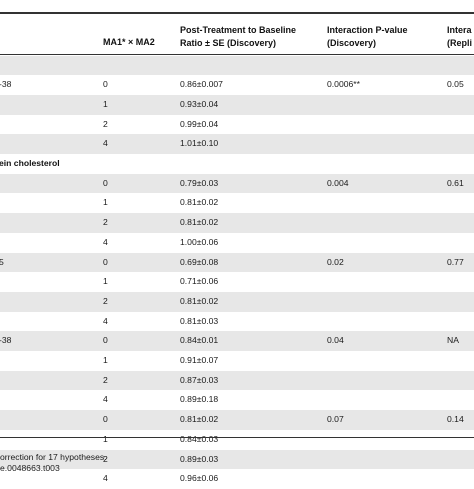 The width and height of the screenshot is (474, 489). Describe the element at coordinates (237, 400) in the screenshot. I see `table-row: 4 0.89±0.18` at that location.